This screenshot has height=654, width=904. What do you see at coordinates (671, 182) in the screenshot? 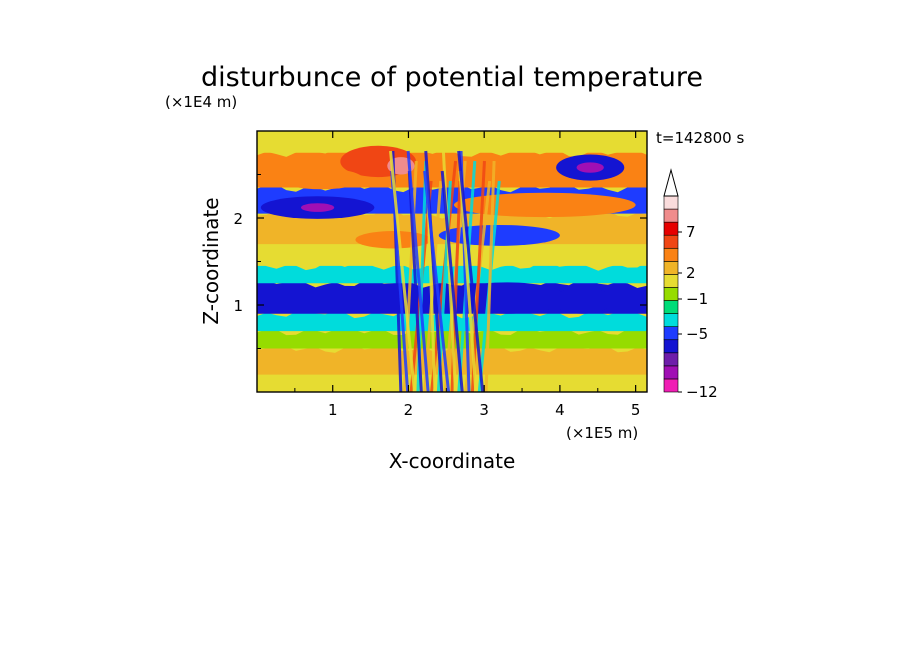
I see `colorbar-extend-arrow` at bounding box center [671, 182].